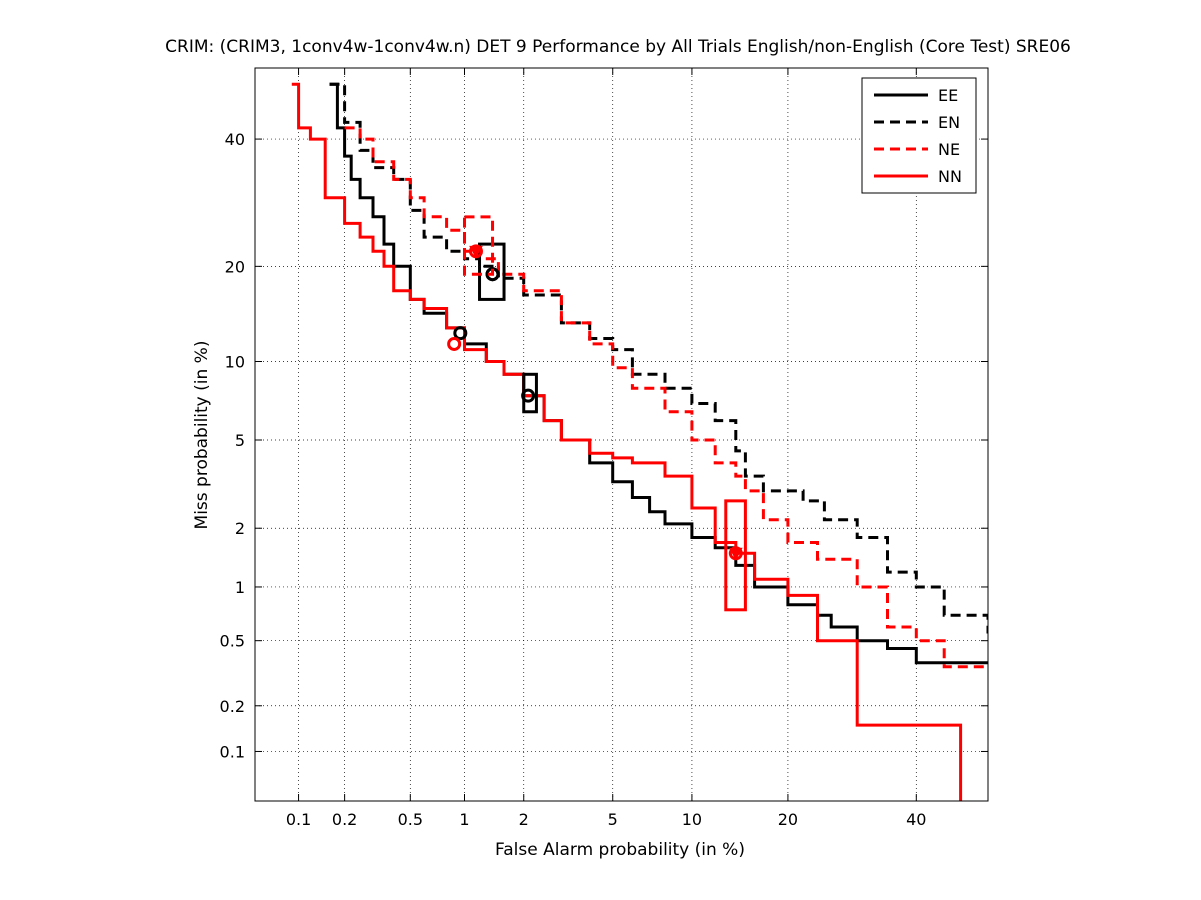  I want to click on y-tick-label: 40, so click(235, 139).